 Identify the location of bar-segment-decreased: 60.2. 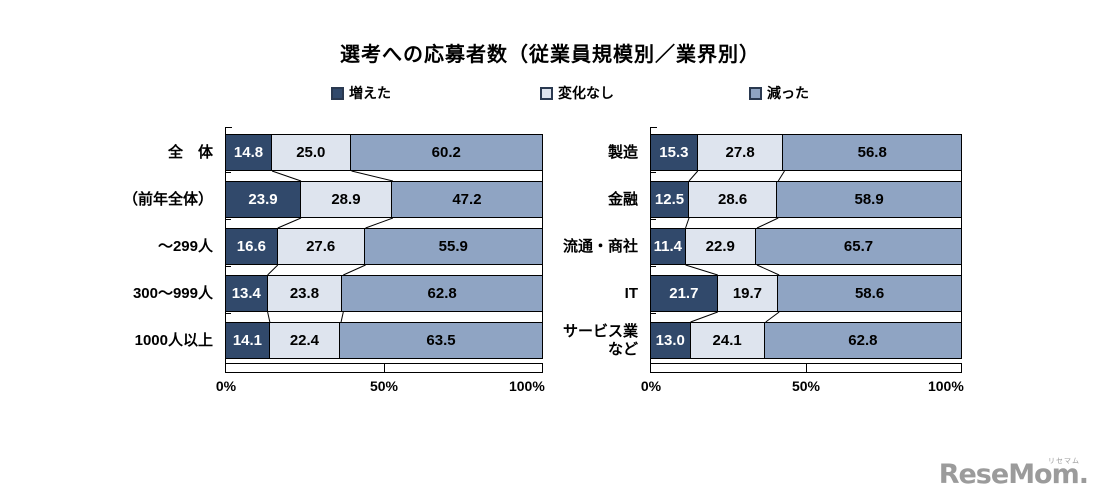
(446, 152).